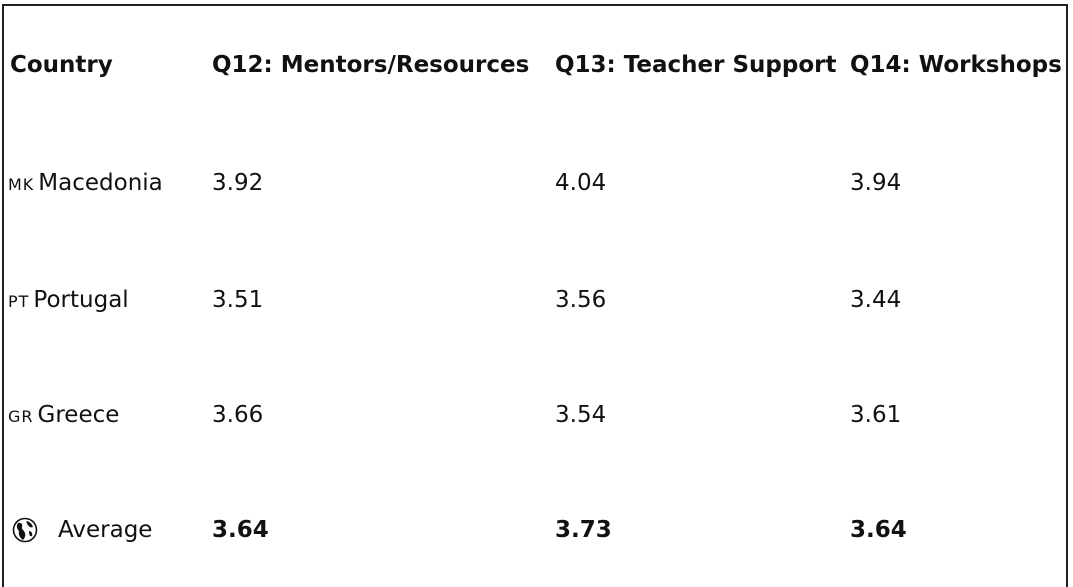 The image size is (1073, 587). What do you see at coordinates (581, 415) in the screenshot?
I see `value-cell: 3.54` at bounding box center [581, 415].